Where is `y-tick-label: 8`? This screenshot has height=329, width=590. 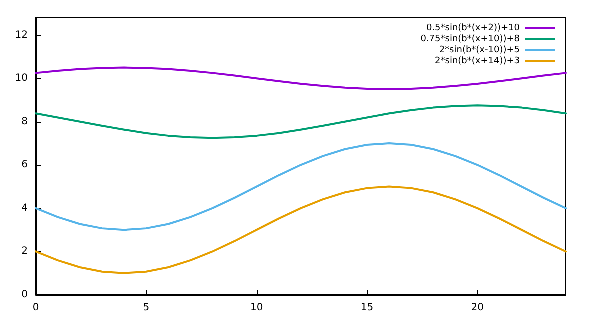
y-tick-label: 8 is located at coordinates (25, 122).